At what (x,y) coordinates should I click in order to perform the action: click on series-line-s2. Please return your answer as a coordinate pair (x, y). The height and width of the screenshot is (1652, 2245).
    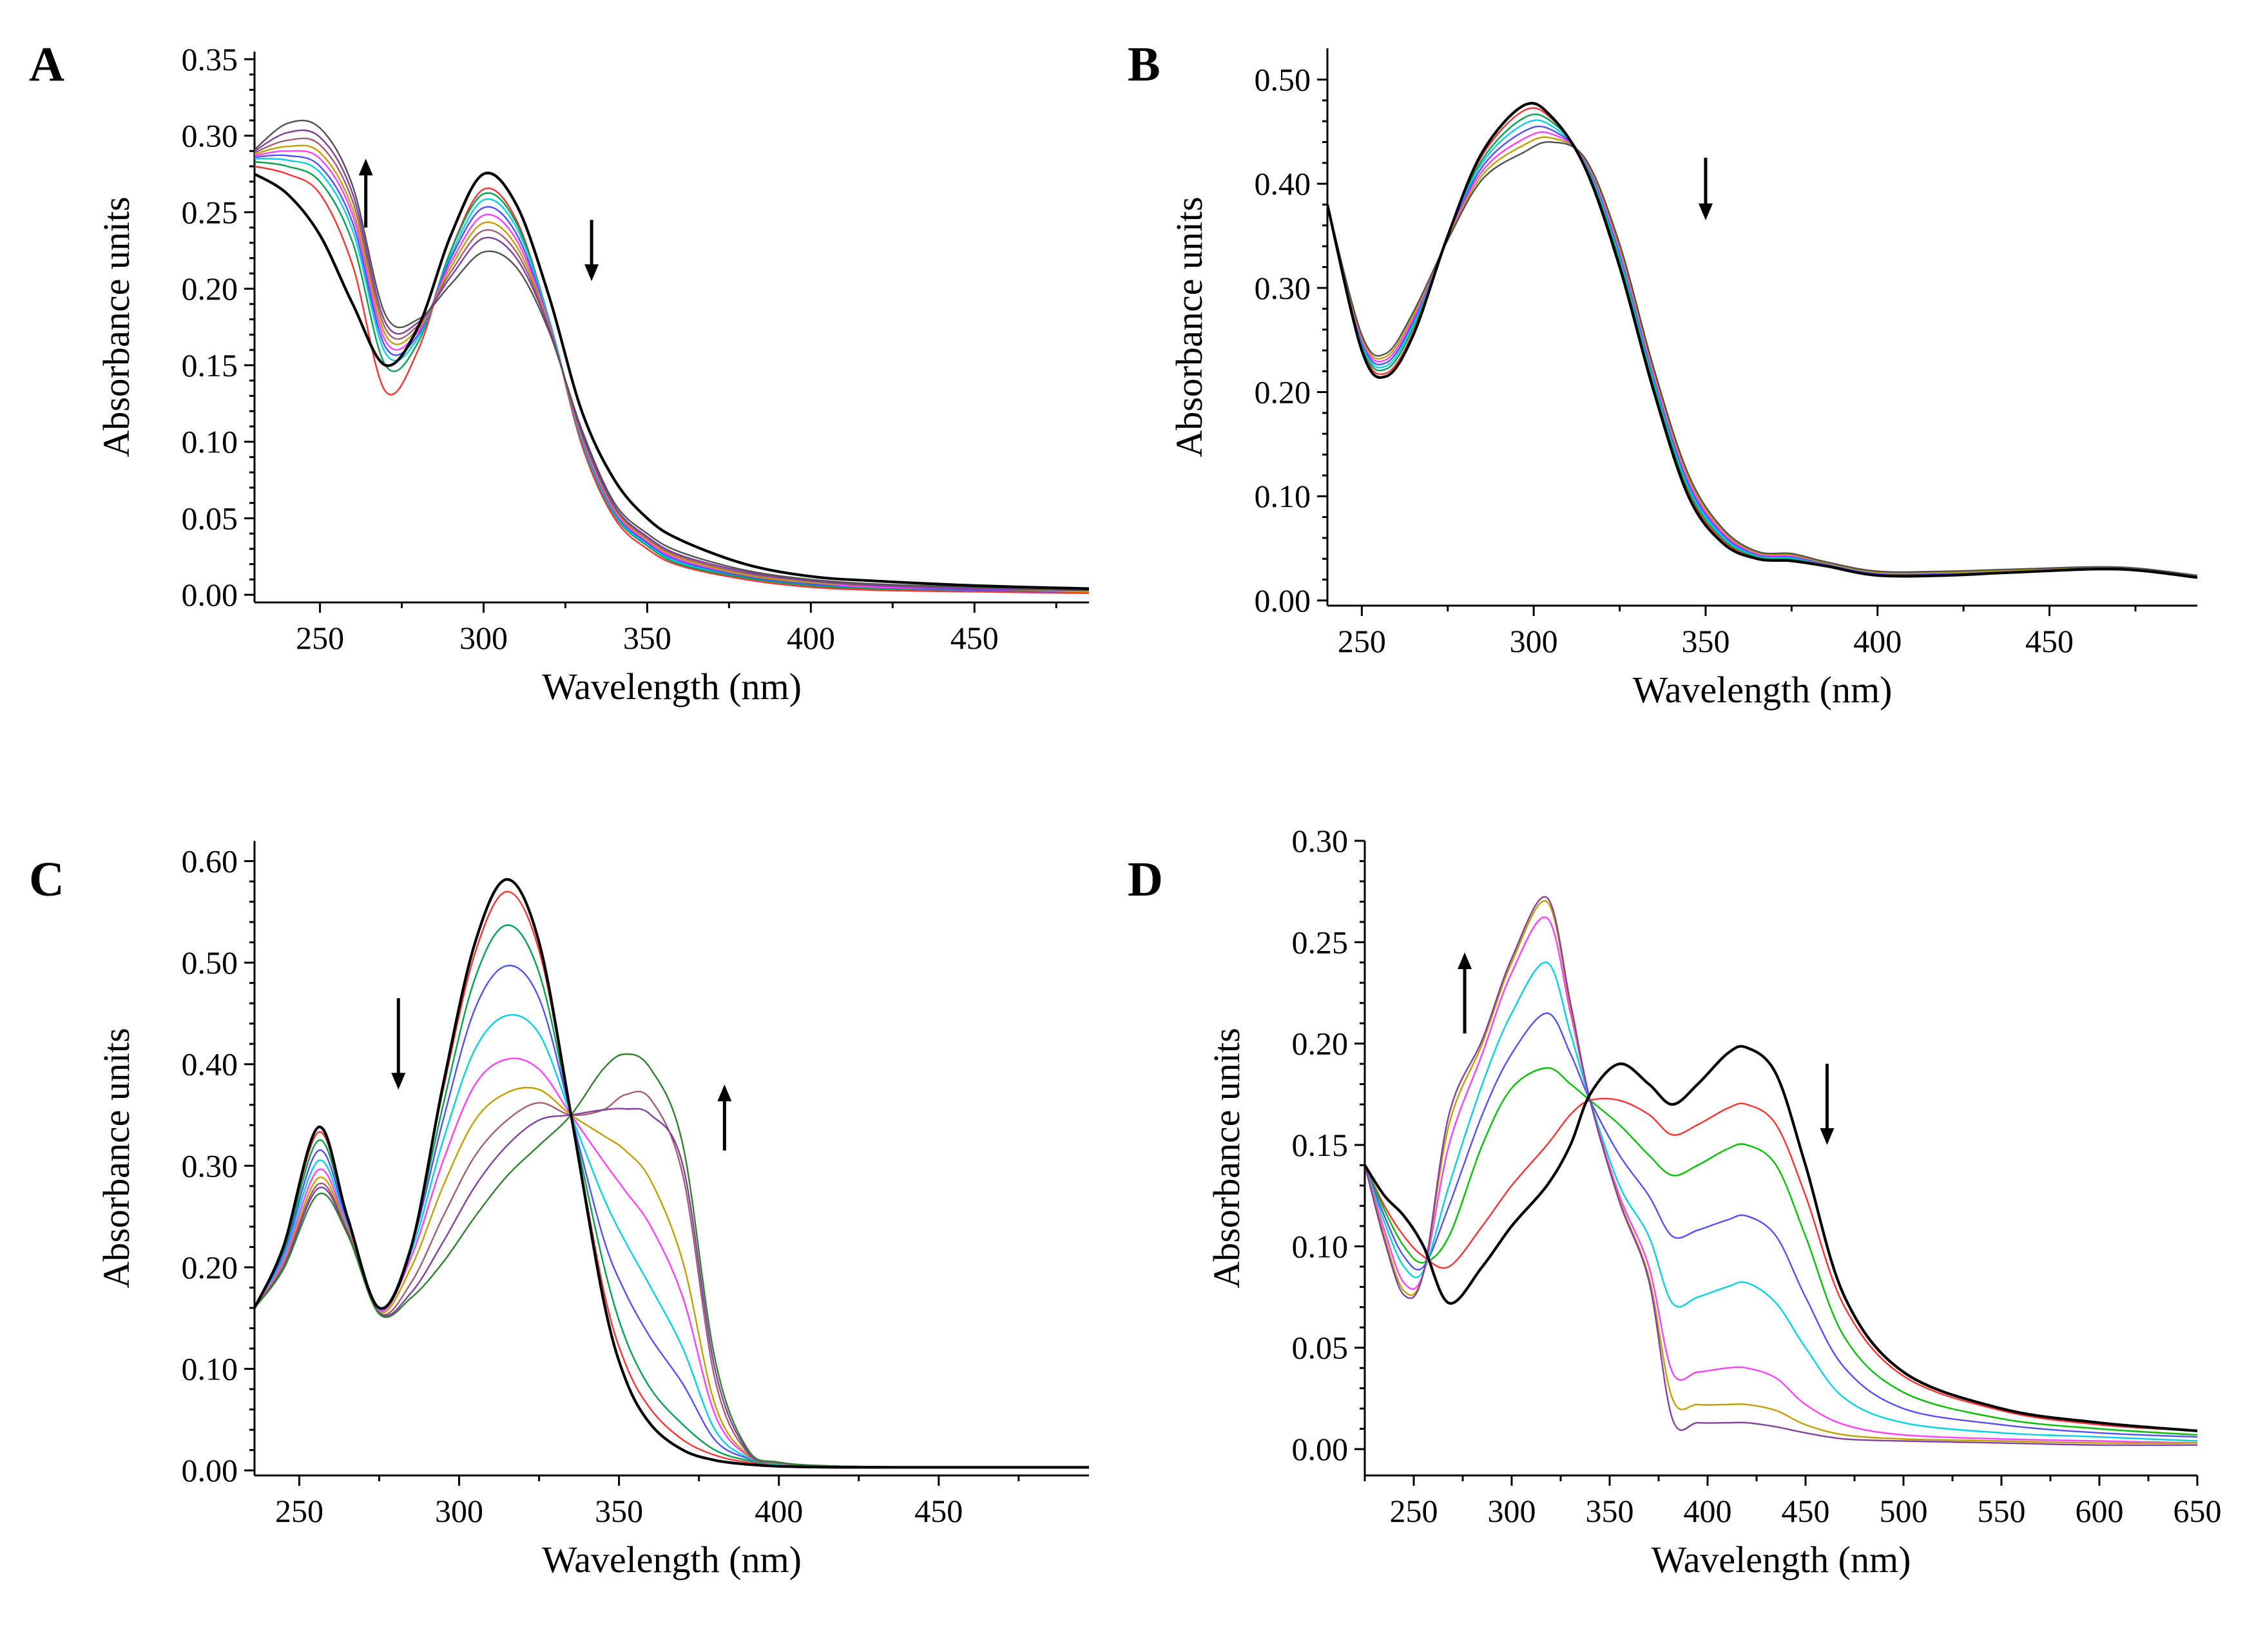
    Looking at the image, I should click on (1781, 1251).